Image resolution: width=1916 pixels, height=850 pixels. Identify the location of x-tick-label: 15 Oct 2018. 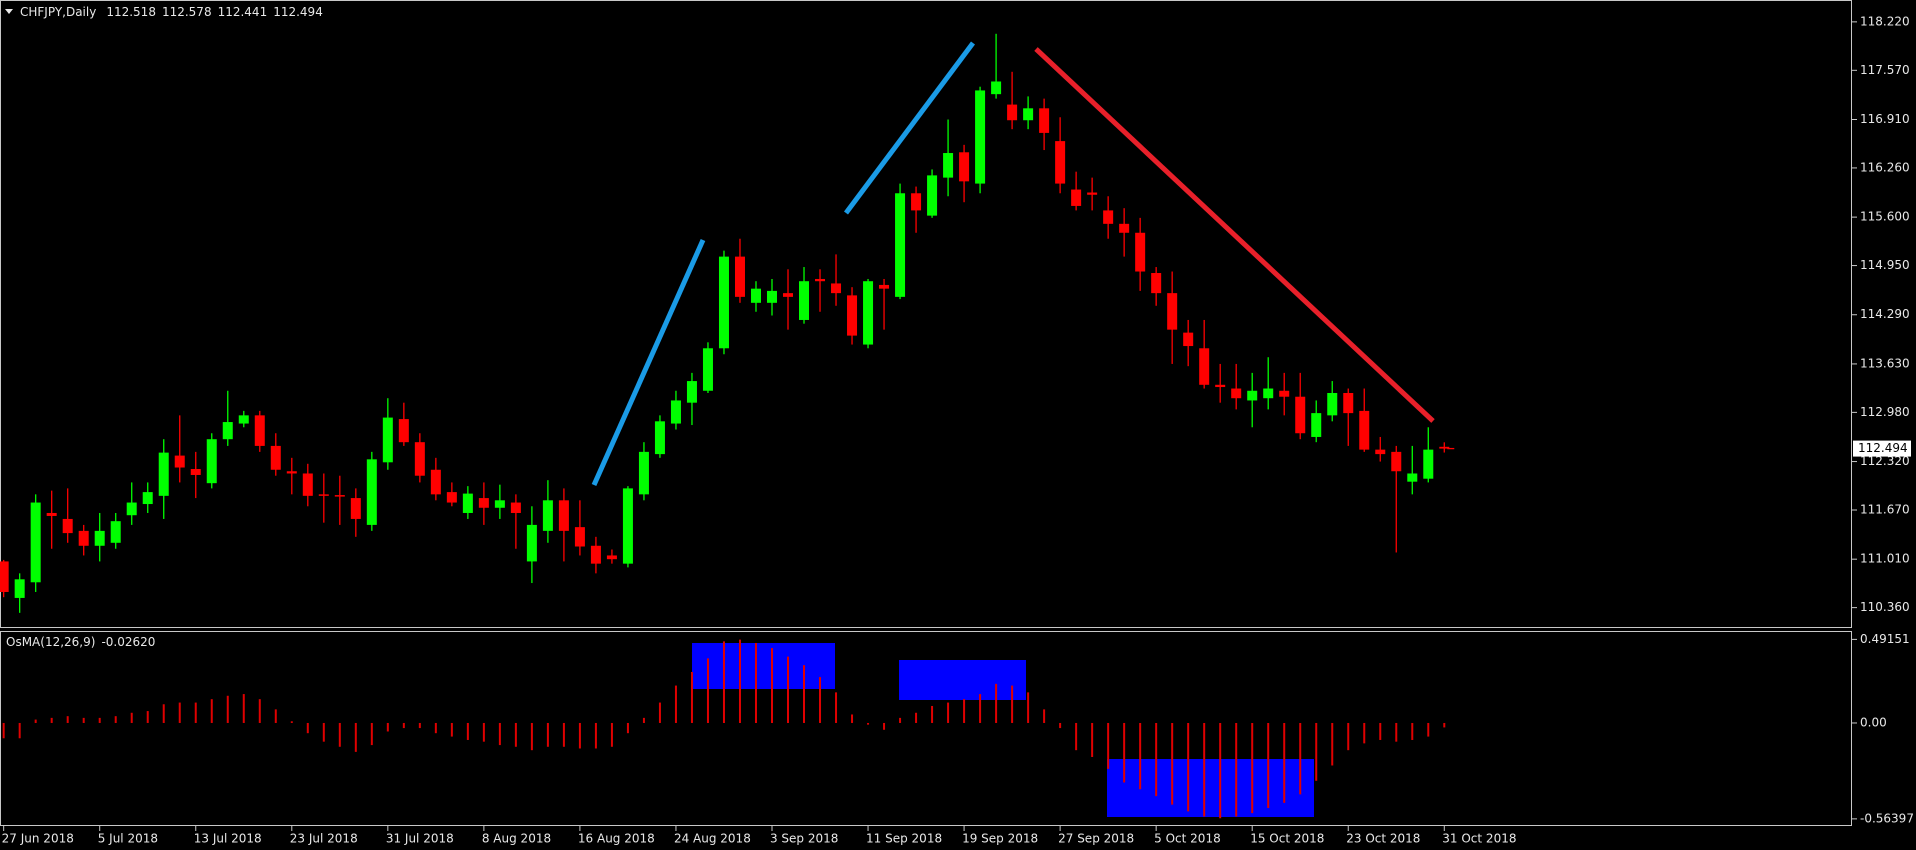
(1287, 839).